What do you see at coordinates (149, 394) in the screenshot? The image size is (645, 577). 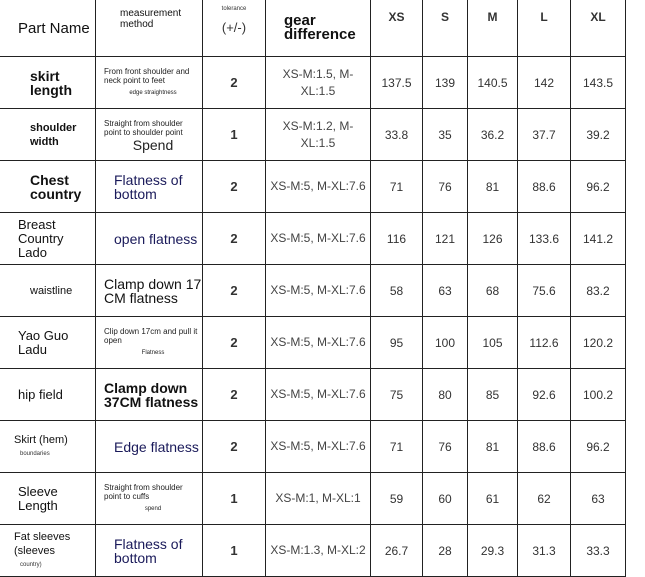 I see `method-cell: Clamp down 37CM flatness` at bounding box center [149, 394].